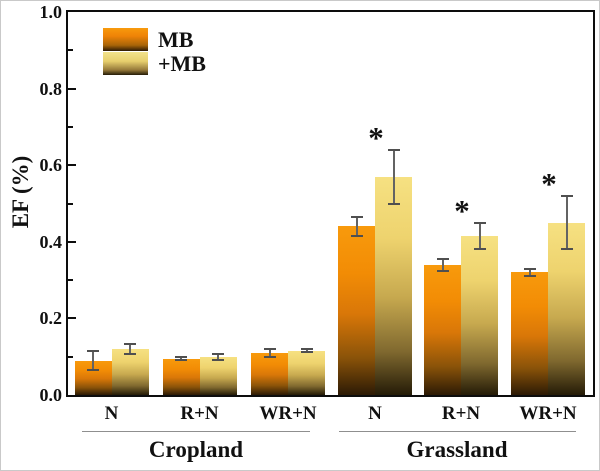  I want to click on y-tick-label: 0.0, so click(51, 395).